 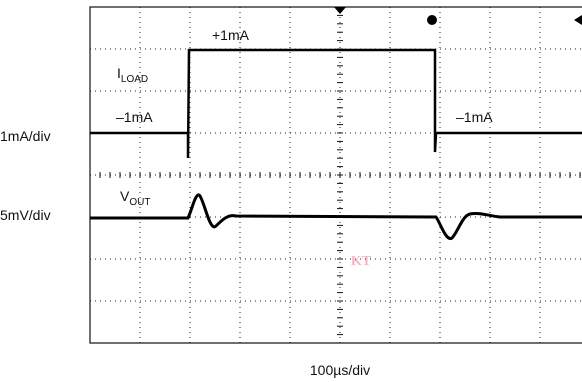 What do you see at coordinates (340, 370) in the screenshot?
I see `time-scale: 100µs/div` at bounding box center [340, 370].